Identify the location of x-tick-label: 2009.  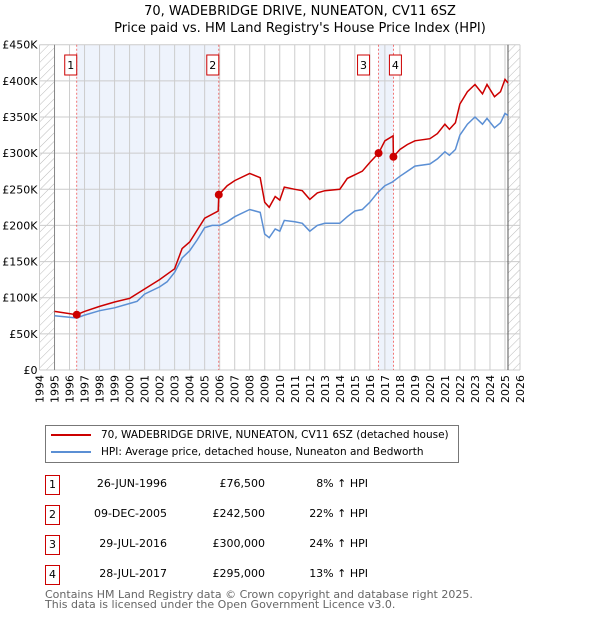
(265, 389).